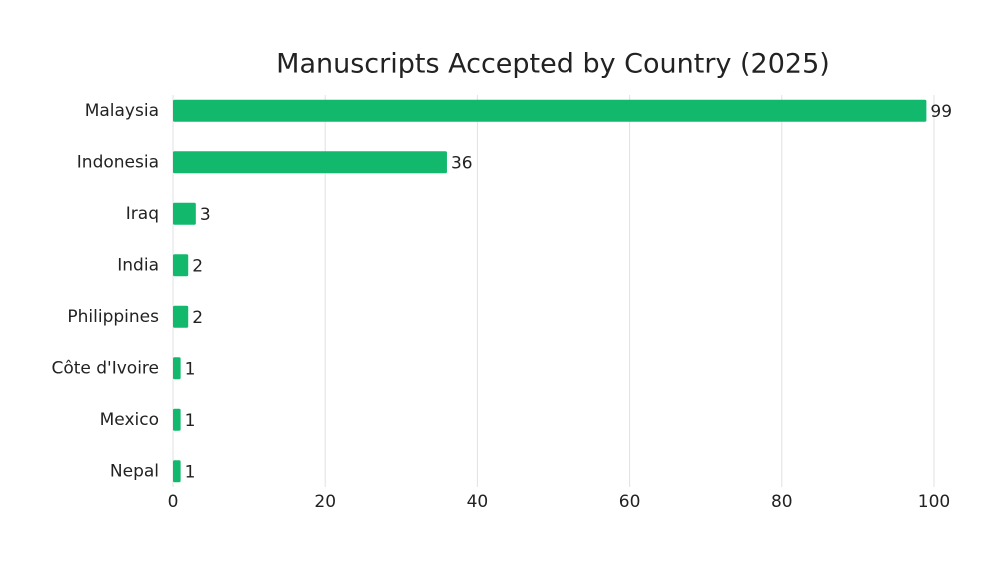  I want to click on chart-title: Manuscripts Accepted by Country (2025), so click(553, 64).